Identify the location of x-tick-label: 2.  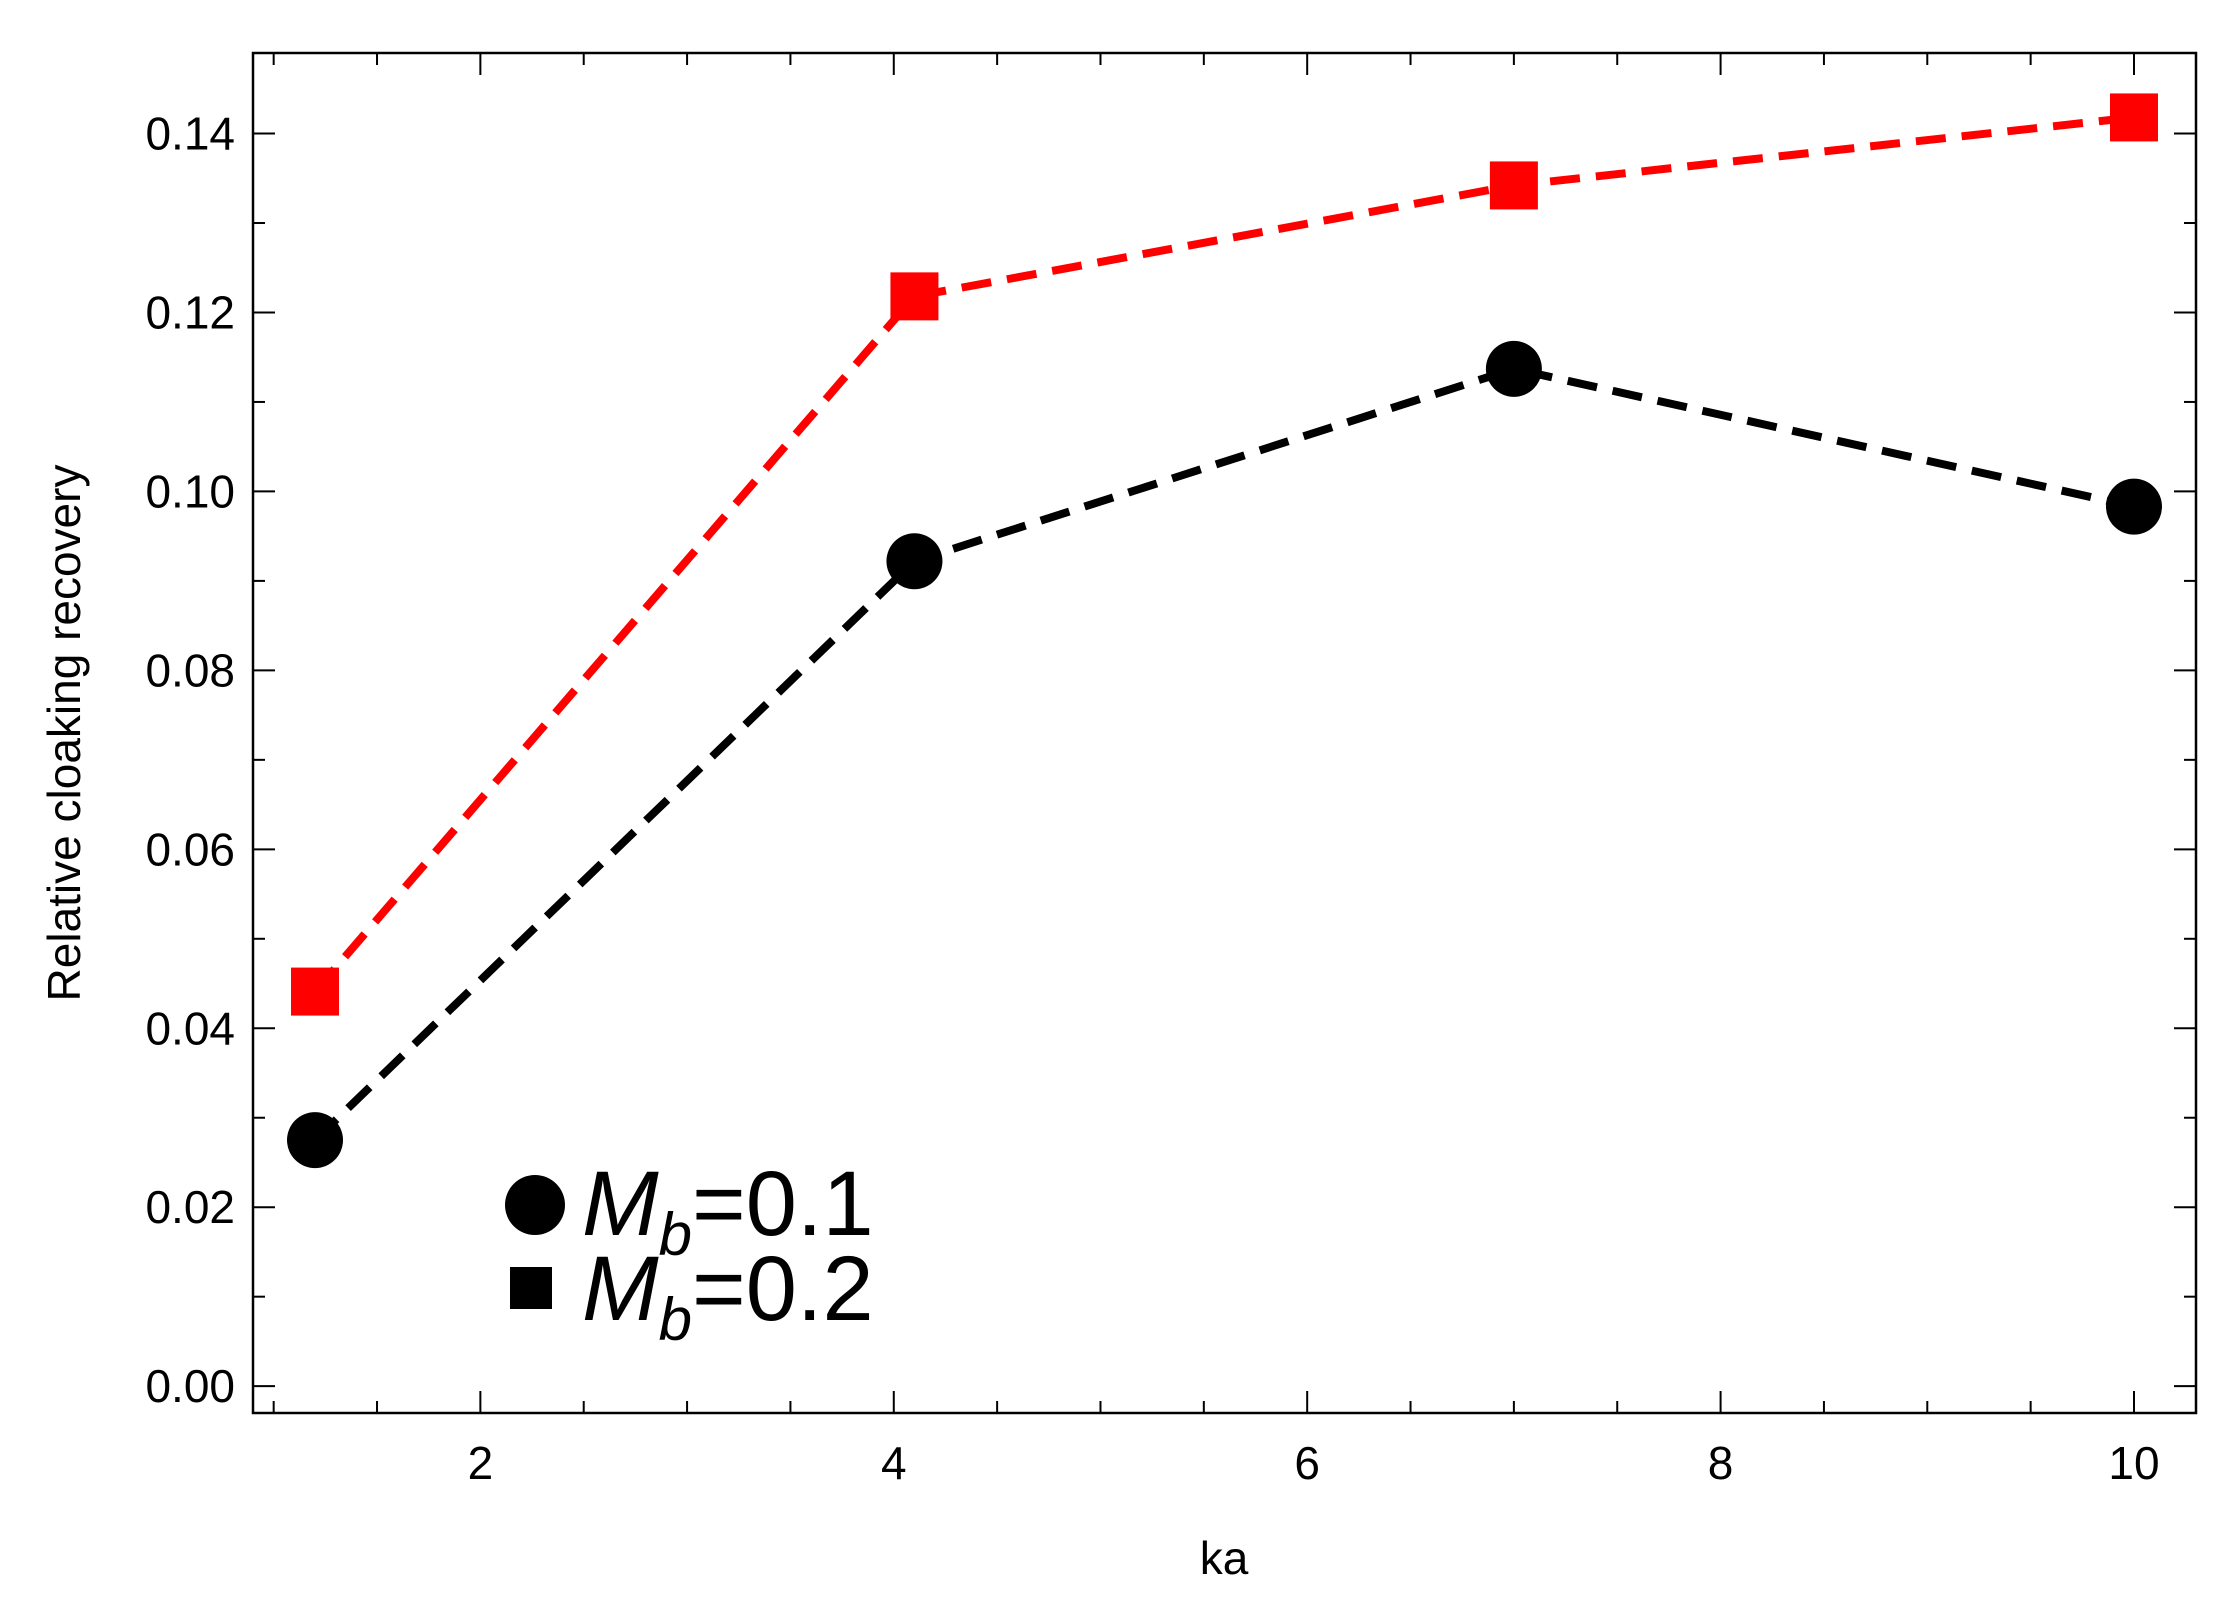
(481, 1463).